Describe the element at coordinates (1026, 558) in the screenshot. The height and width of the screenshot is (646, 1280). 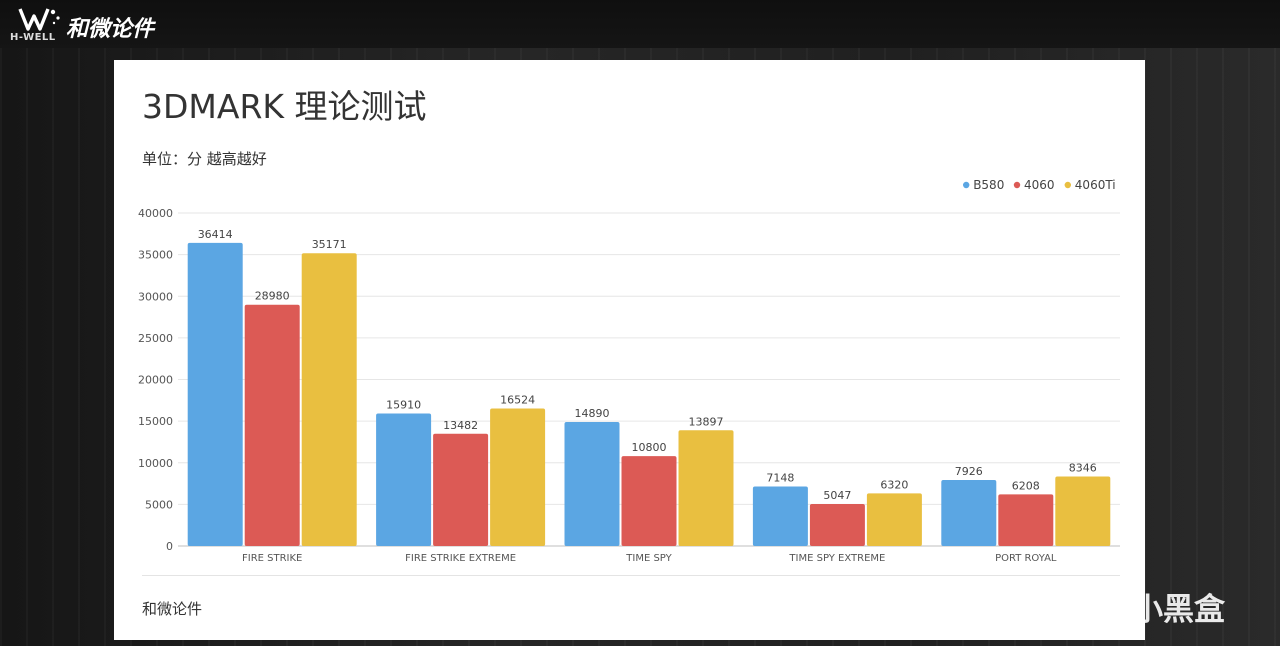
I see `x-tick-label: PORT ROYAL` at that location.